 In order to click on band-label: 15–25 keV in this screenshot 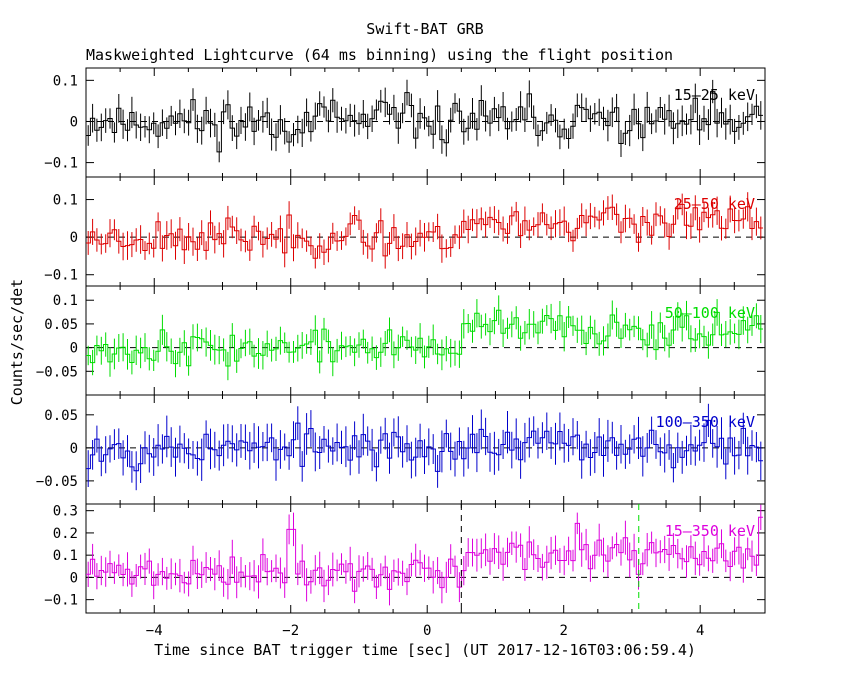, I will do `click(714, 95)`.